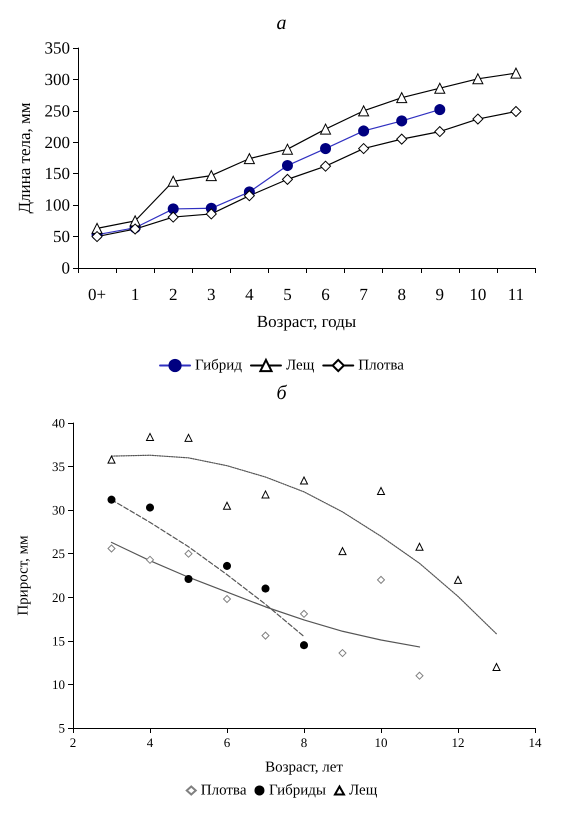  I want to click on y-tick-label: 200, so click(57, 142).